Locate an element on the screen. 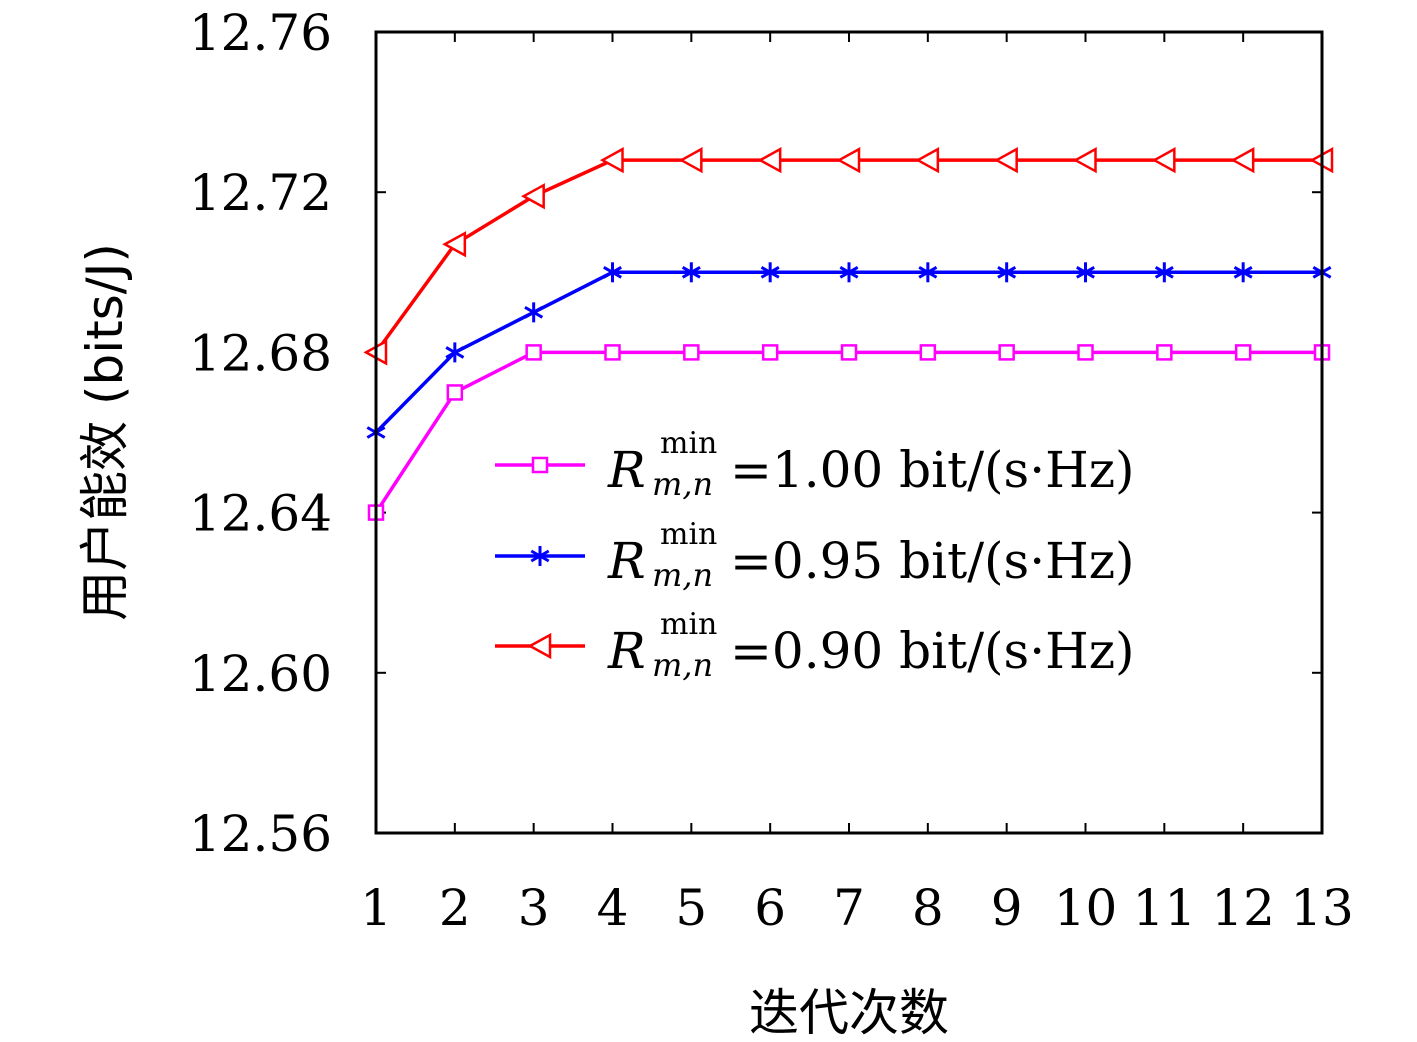 Image resolution: width=1417 pixels, height=1042 pixels. legend-label: =0.90 bit/(s·Hz) is located at coordinates (932, 651).